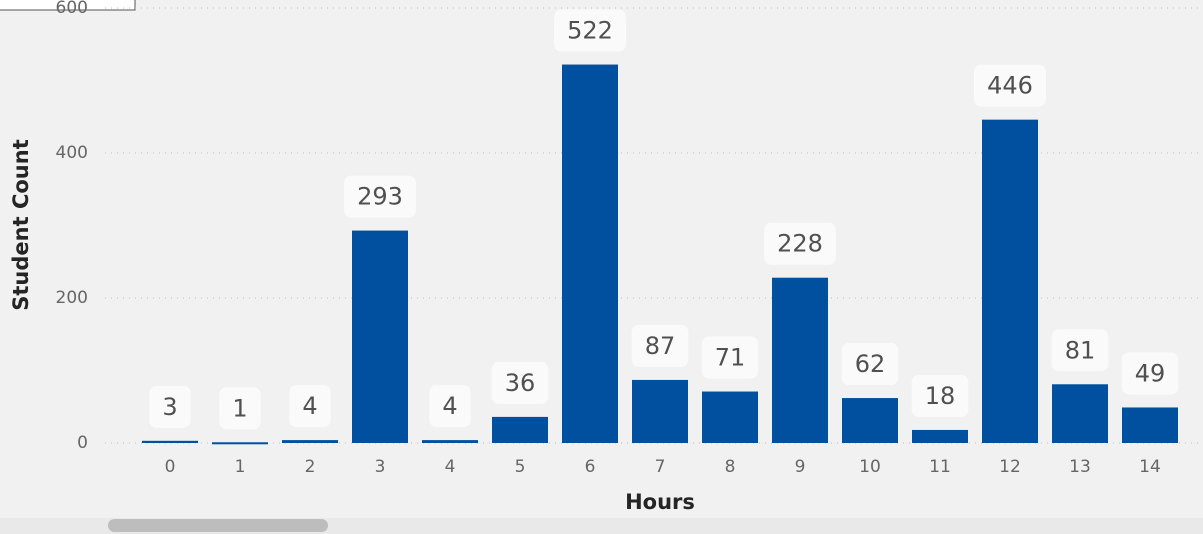  I want to click on x-tick-label: 7, so click(660, 467).